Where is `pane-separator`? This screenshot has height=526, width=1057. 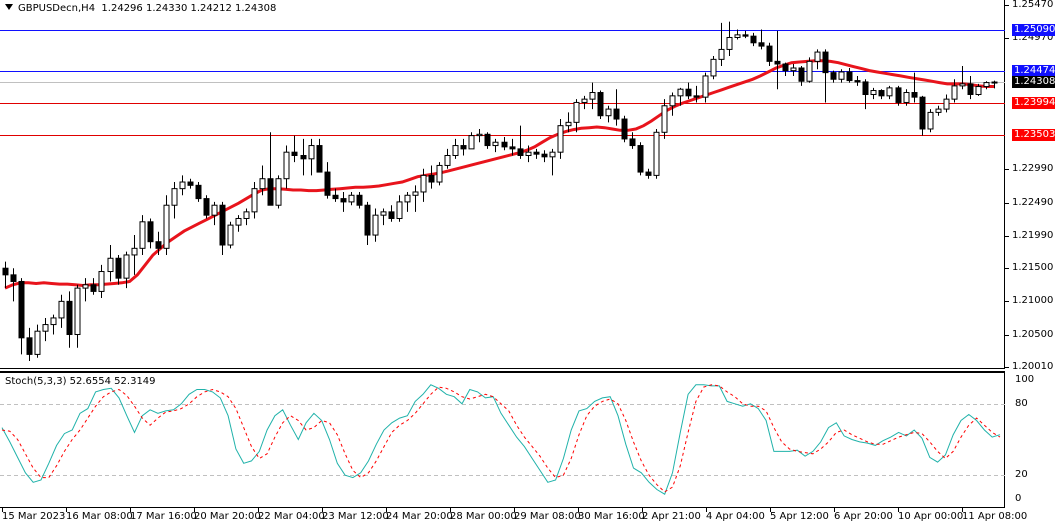
pane-separator is located at coordinates (502, 370).